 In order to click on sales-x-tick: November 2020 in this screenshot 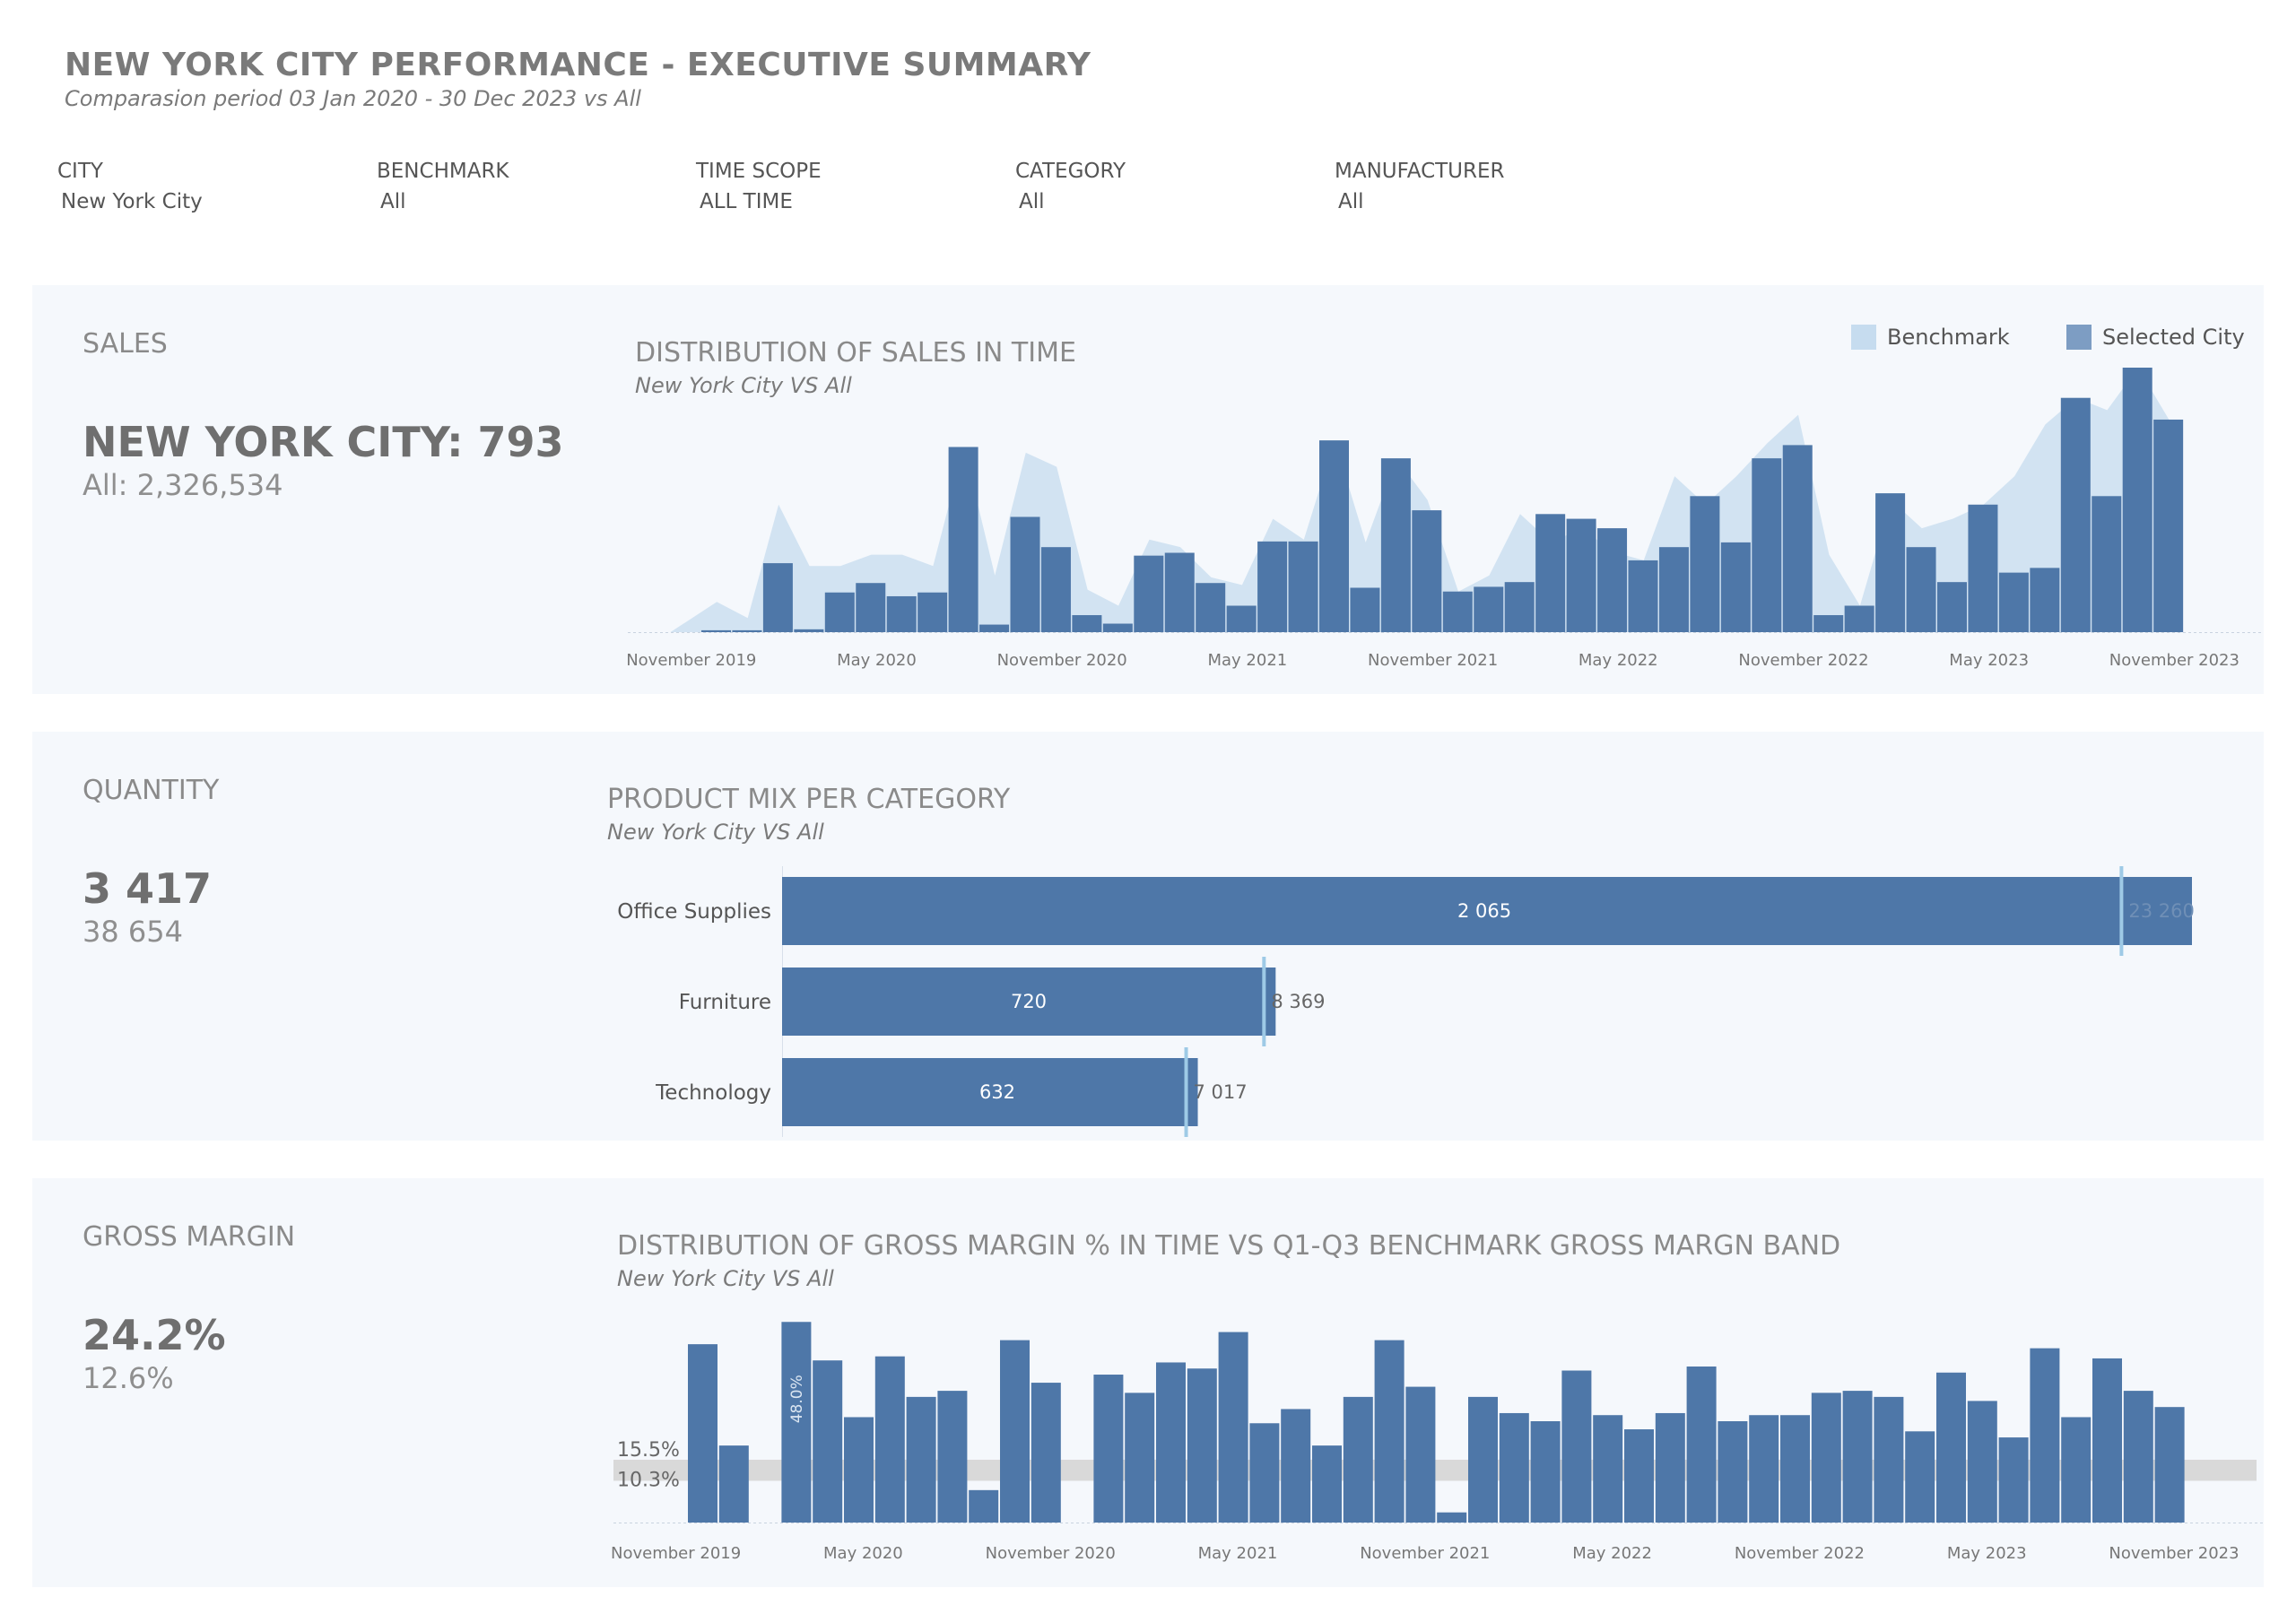, I will do `click(1062, 660)`.